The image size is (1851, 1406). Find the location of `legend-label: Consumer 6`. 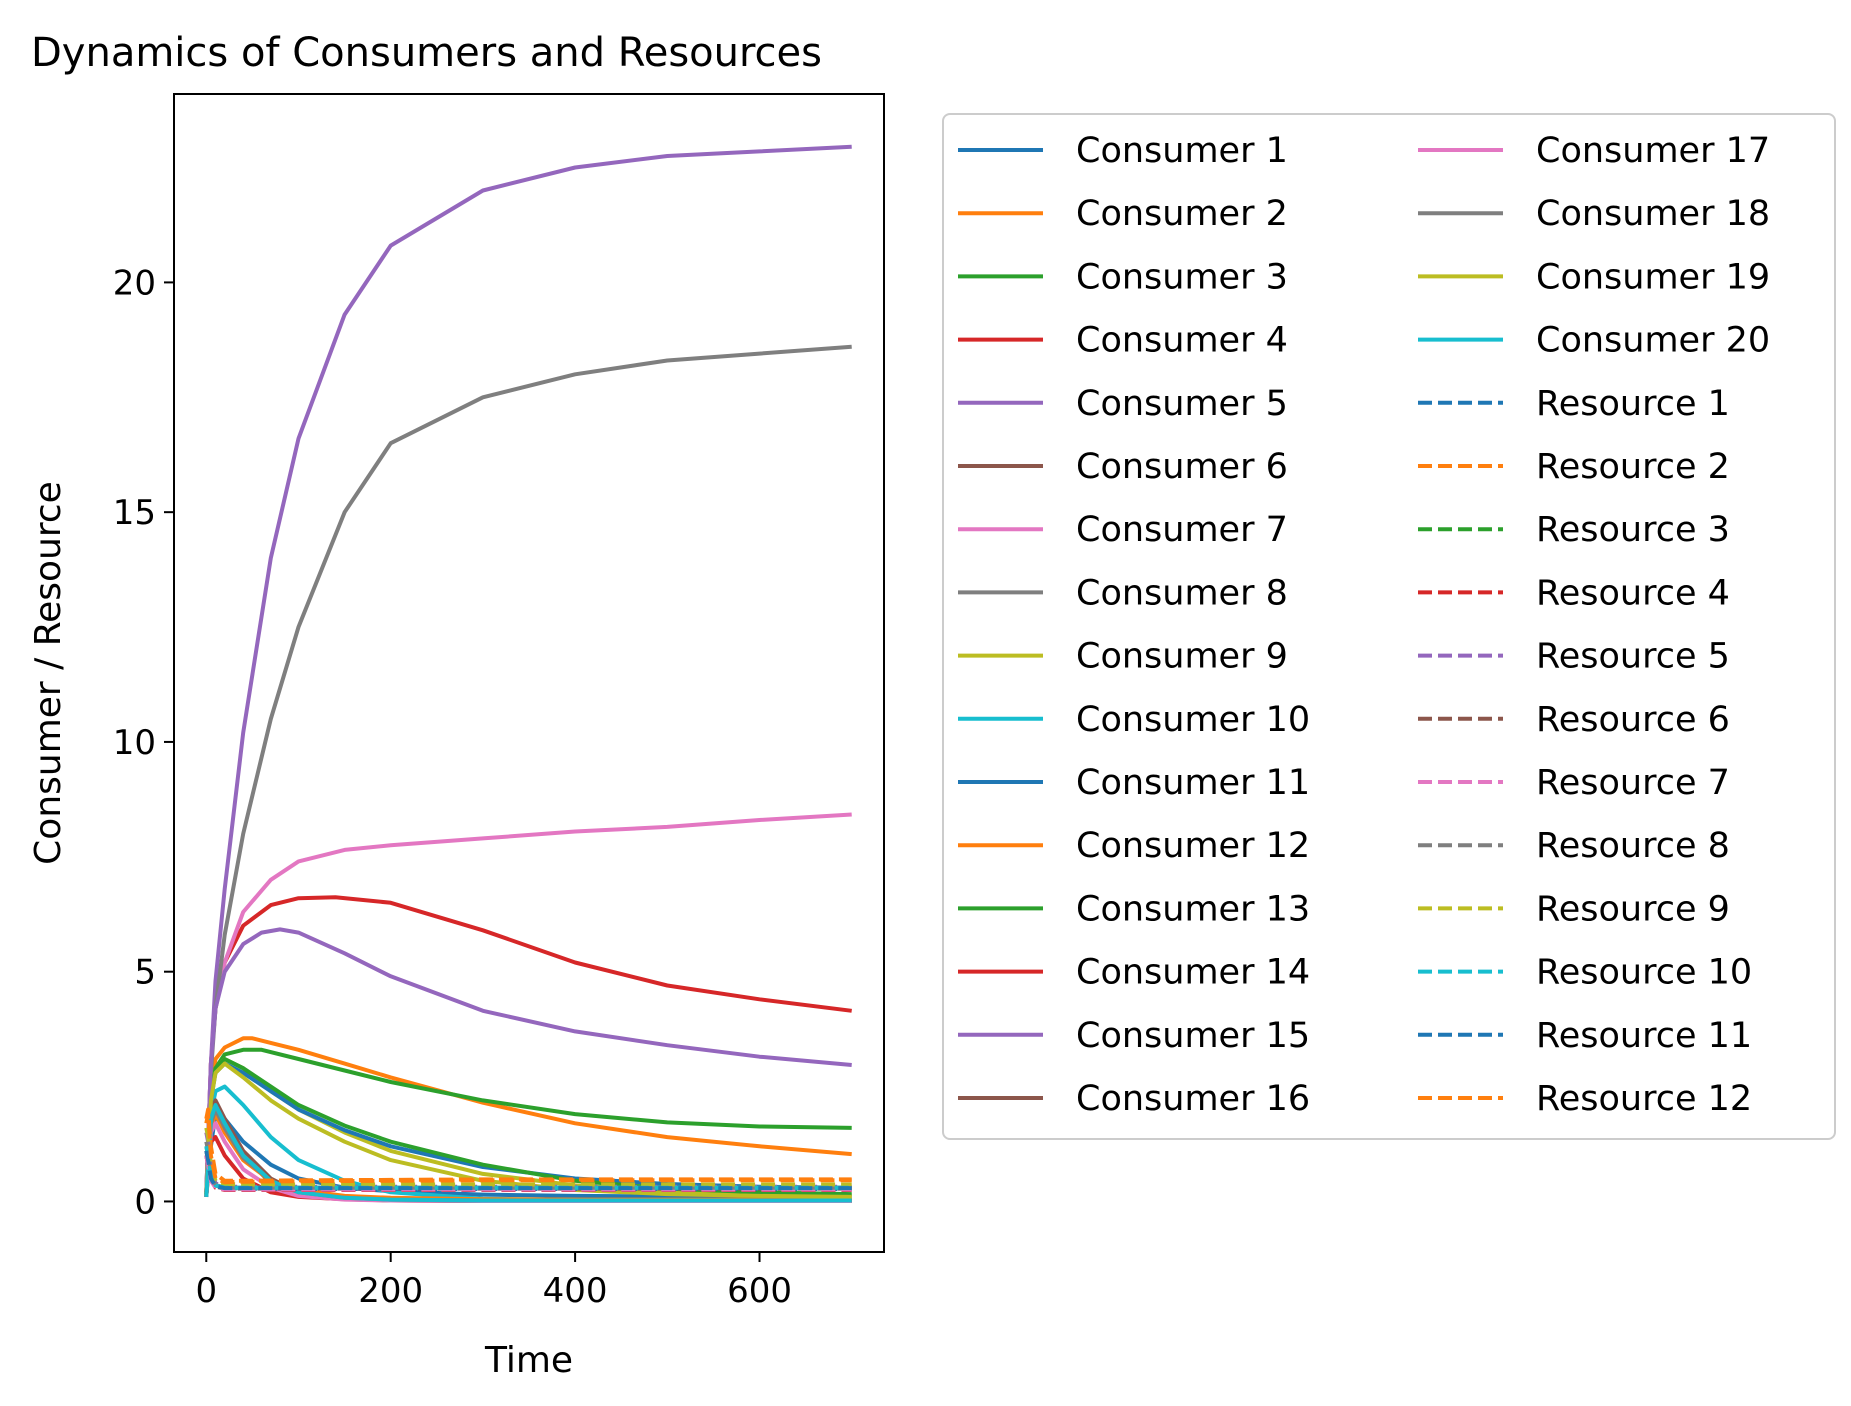

legend-label: Consumer 6 is located at coordinates (1182, 467).